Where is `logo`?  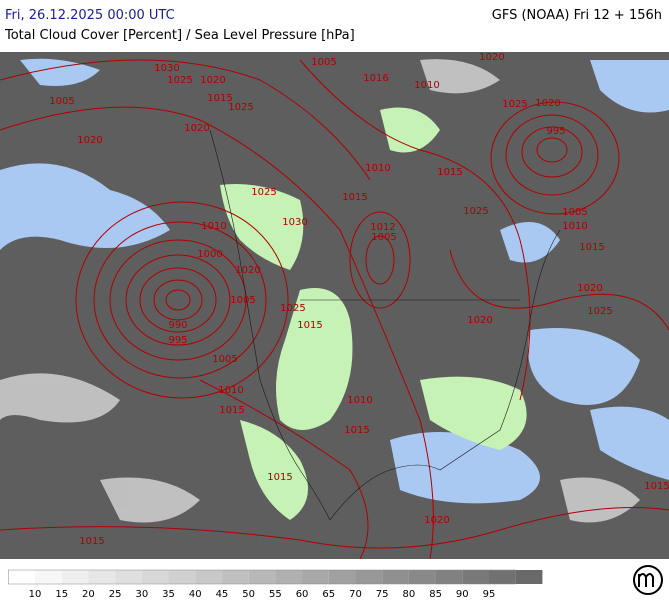
logo is located at coordinates (648, 580).